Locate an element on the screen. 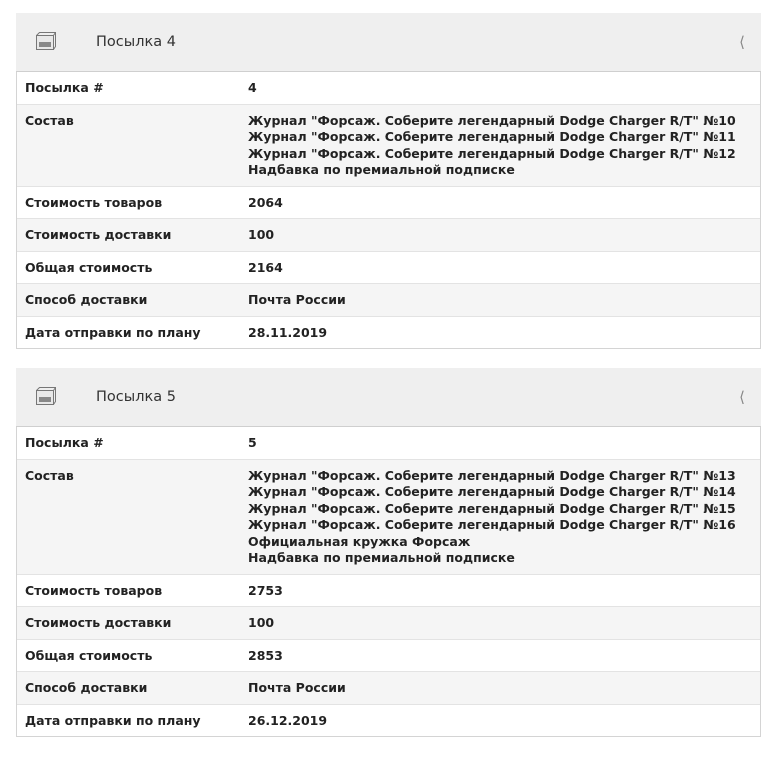 The width and height of the screenshot is (779, 780). table-row: Посылка # 5 is located at coordinates (388, 443).